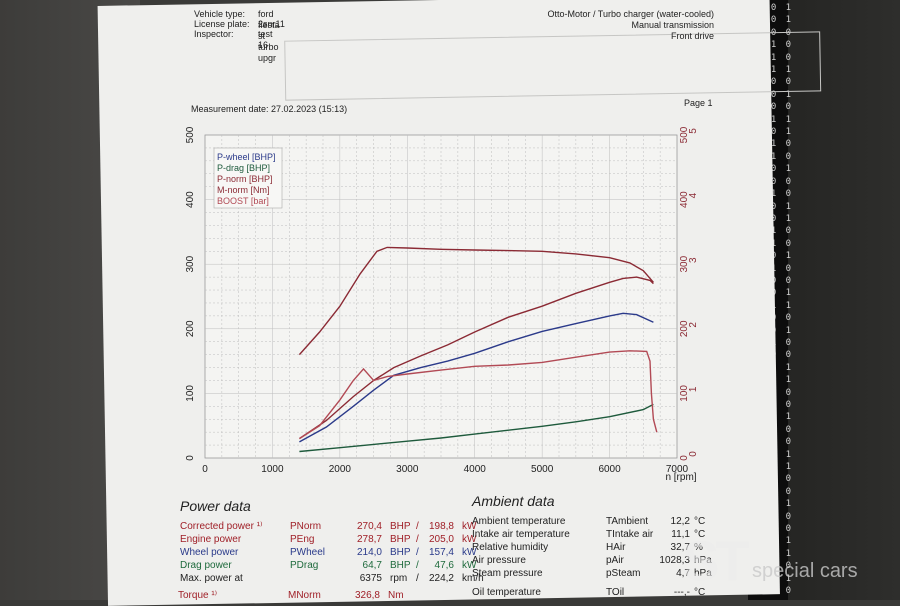  I want to click on power-kw: 157,4, so click(441, 552).